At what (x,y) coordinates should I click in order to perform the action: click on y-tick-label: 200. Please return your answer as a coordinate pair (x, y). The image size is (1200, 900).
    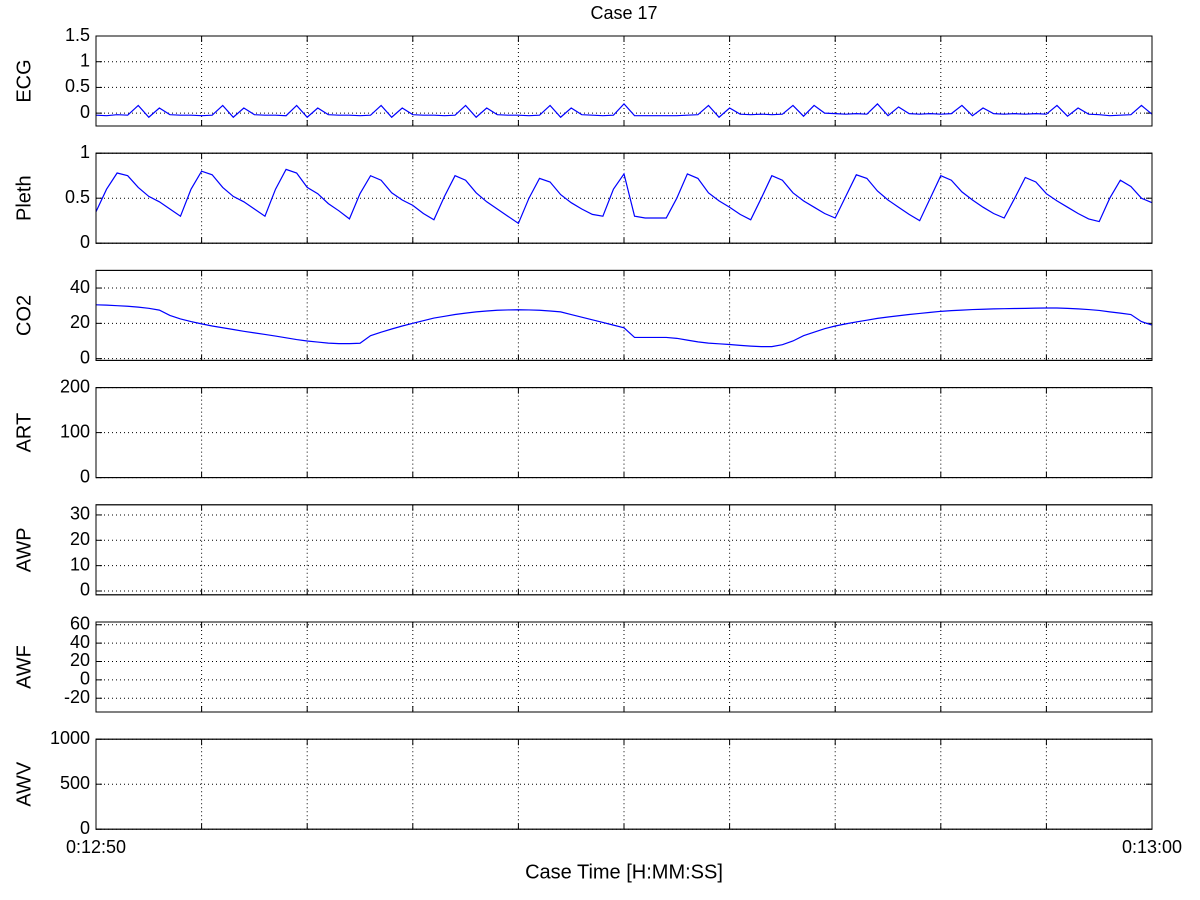
    Looking at the image, I should click on (75, 386).